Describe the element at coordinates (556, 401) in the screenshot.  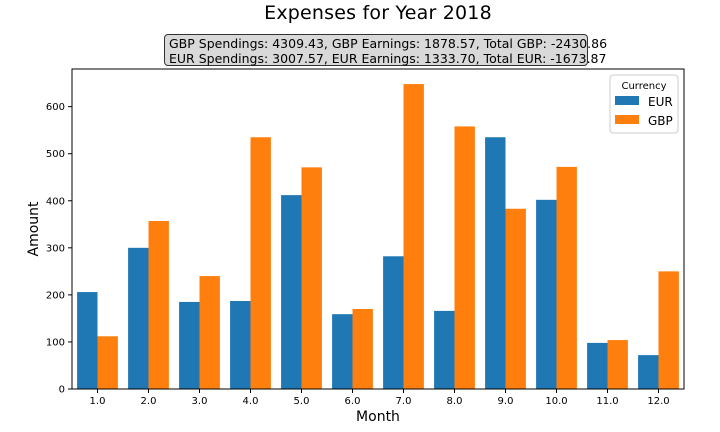
I see `x-tick-label: 10.0` at that location.